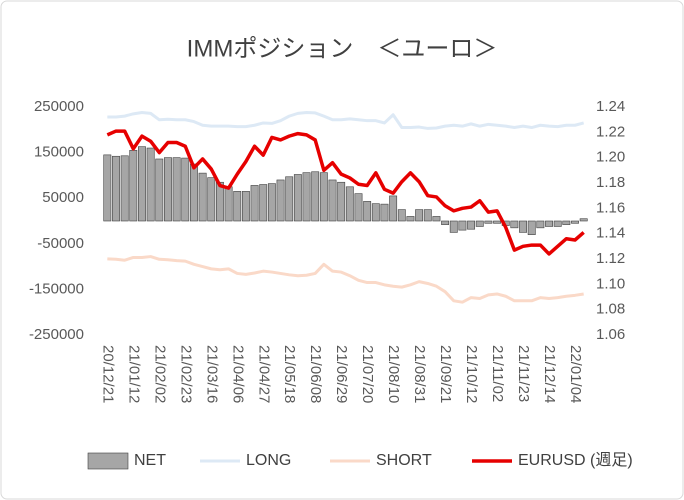 The height and width of the screenshot is (500, 684). I want to click on legend-label: SHORT, so click(404, 460).